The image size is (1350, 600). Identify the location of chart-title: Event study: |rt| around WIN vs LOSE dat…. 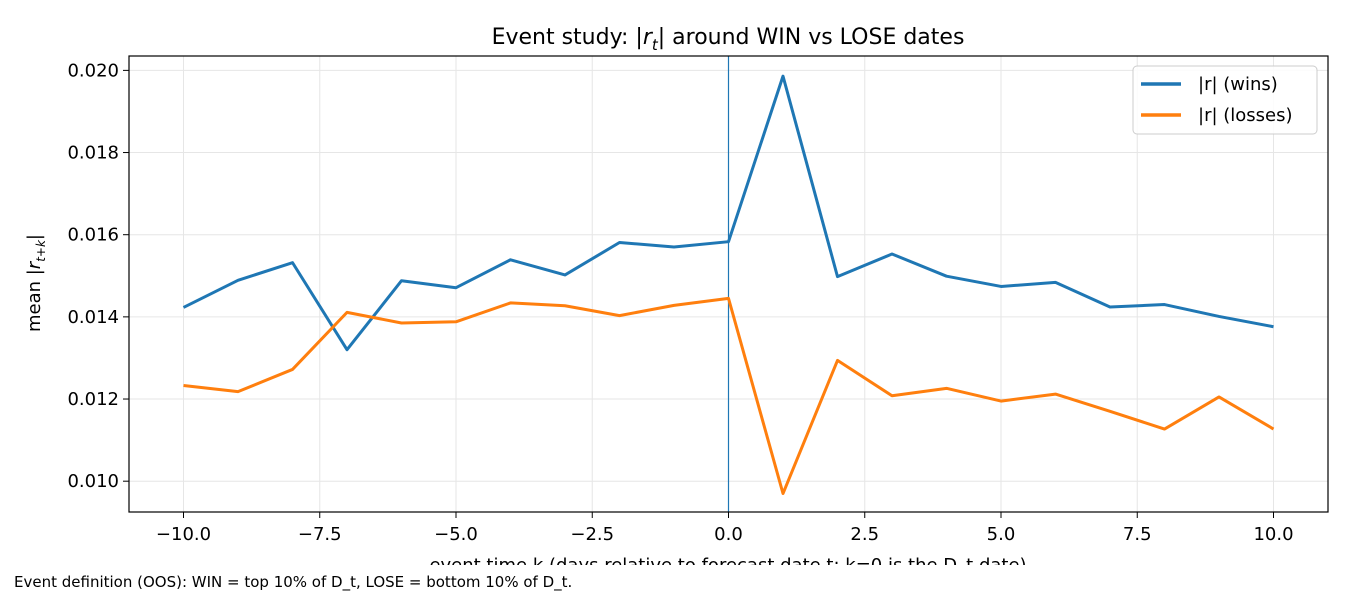
(728, 39).